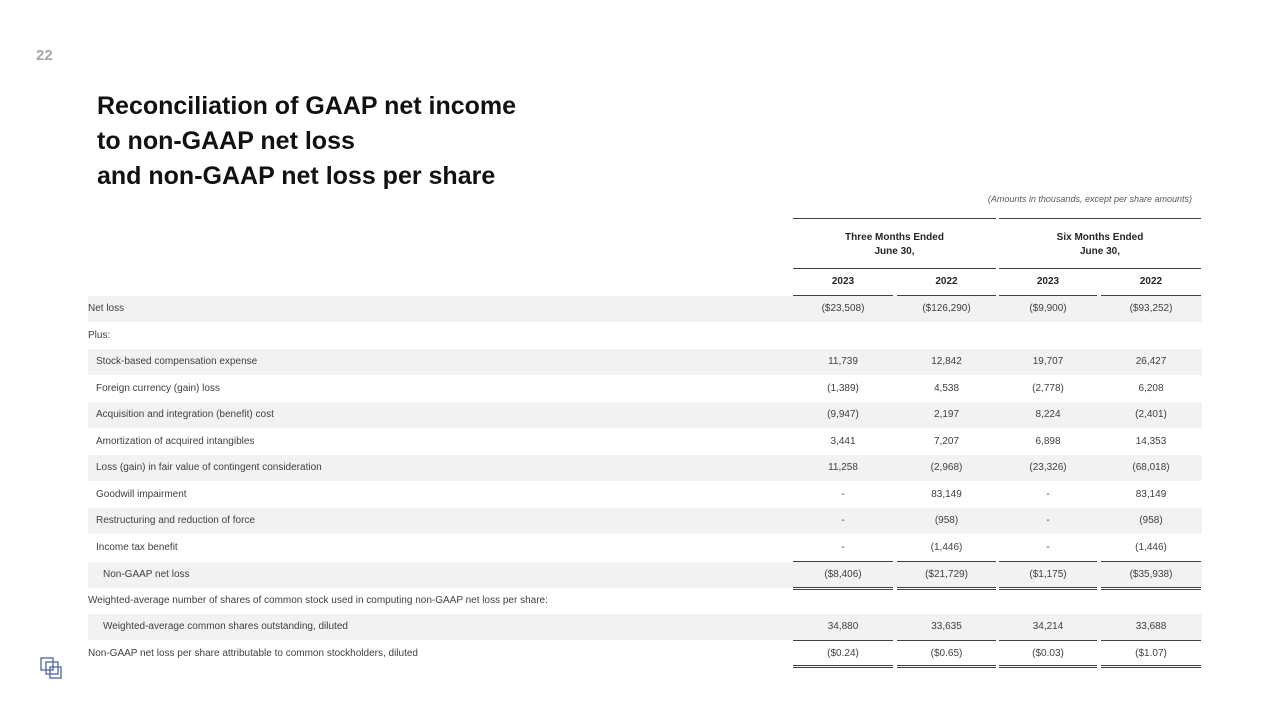 Image resolution: width=1280 pixels, height=720 pixels. What do you see at coordinates (1048, 441) in the screenshot?
I see `cell-value: 6,898` at bounding box center [1048, 441].